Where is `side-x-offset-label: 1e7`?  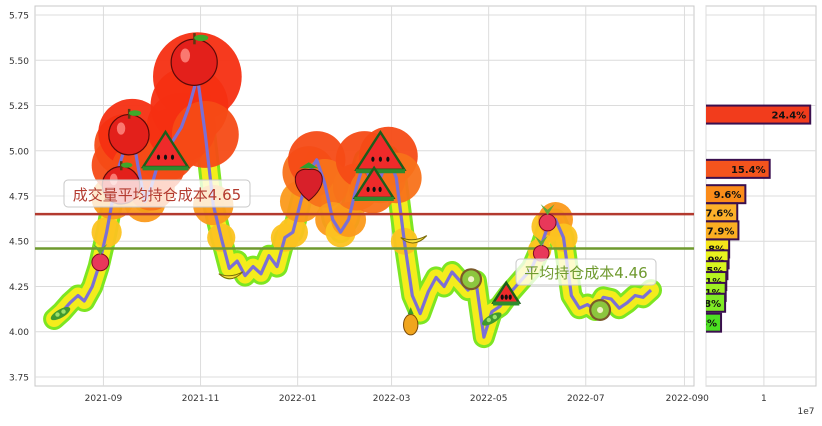
side-x-offset-label: 1e7 is located at coordinates (806, 412).